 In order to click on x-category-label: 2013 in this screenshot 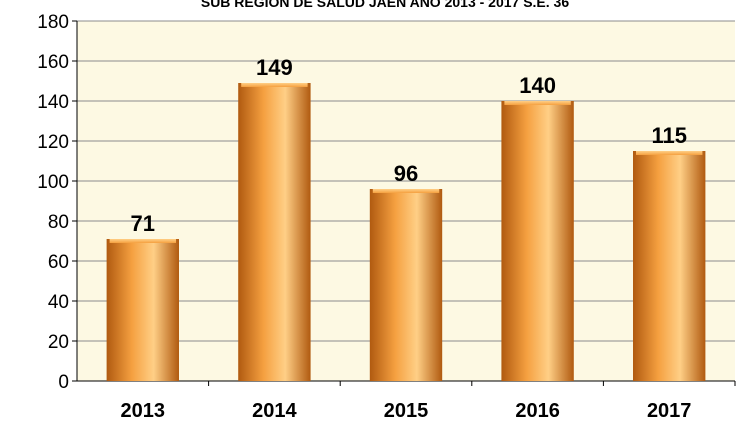, I will do `click(143, 411)`.